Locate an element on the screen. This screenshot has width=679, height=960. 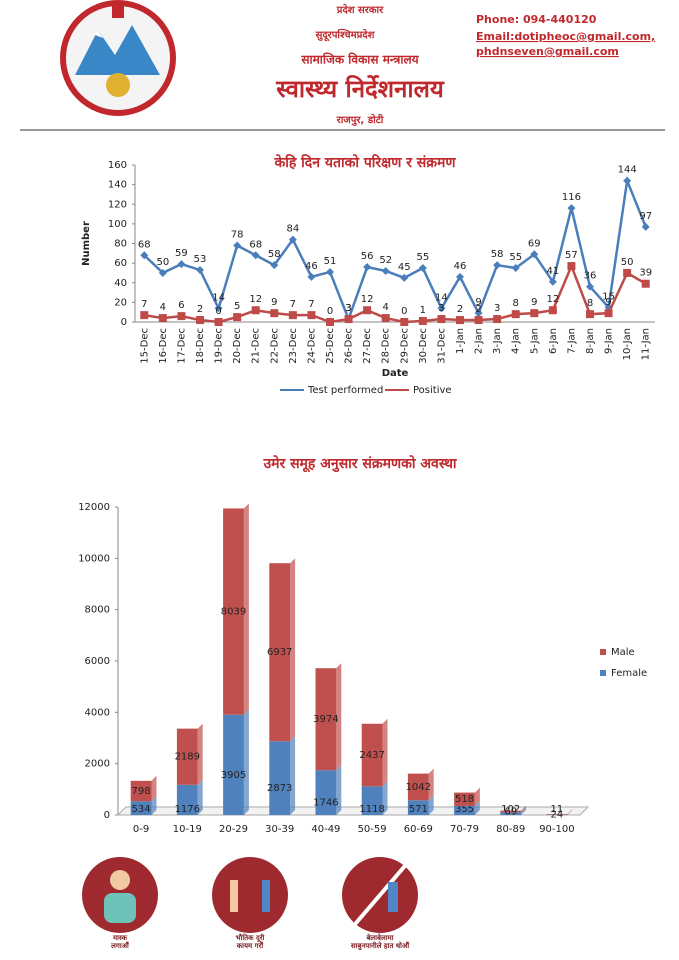
data-label: 1 is located at coordinates (423, 310).